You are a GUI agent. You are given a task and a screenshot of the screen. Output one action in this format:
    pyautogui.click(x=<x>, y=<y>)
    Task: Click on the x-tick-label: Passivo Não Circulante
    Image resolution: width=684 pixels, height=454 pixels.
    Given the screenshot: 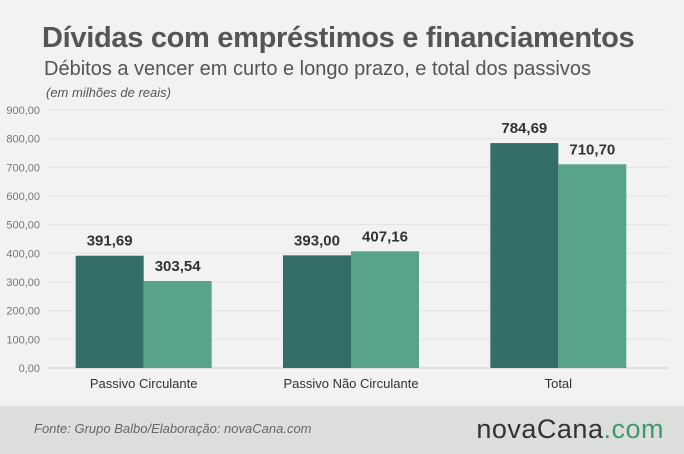 What is the action you would take?
    pyautogui.click(x=350, y=383)
    